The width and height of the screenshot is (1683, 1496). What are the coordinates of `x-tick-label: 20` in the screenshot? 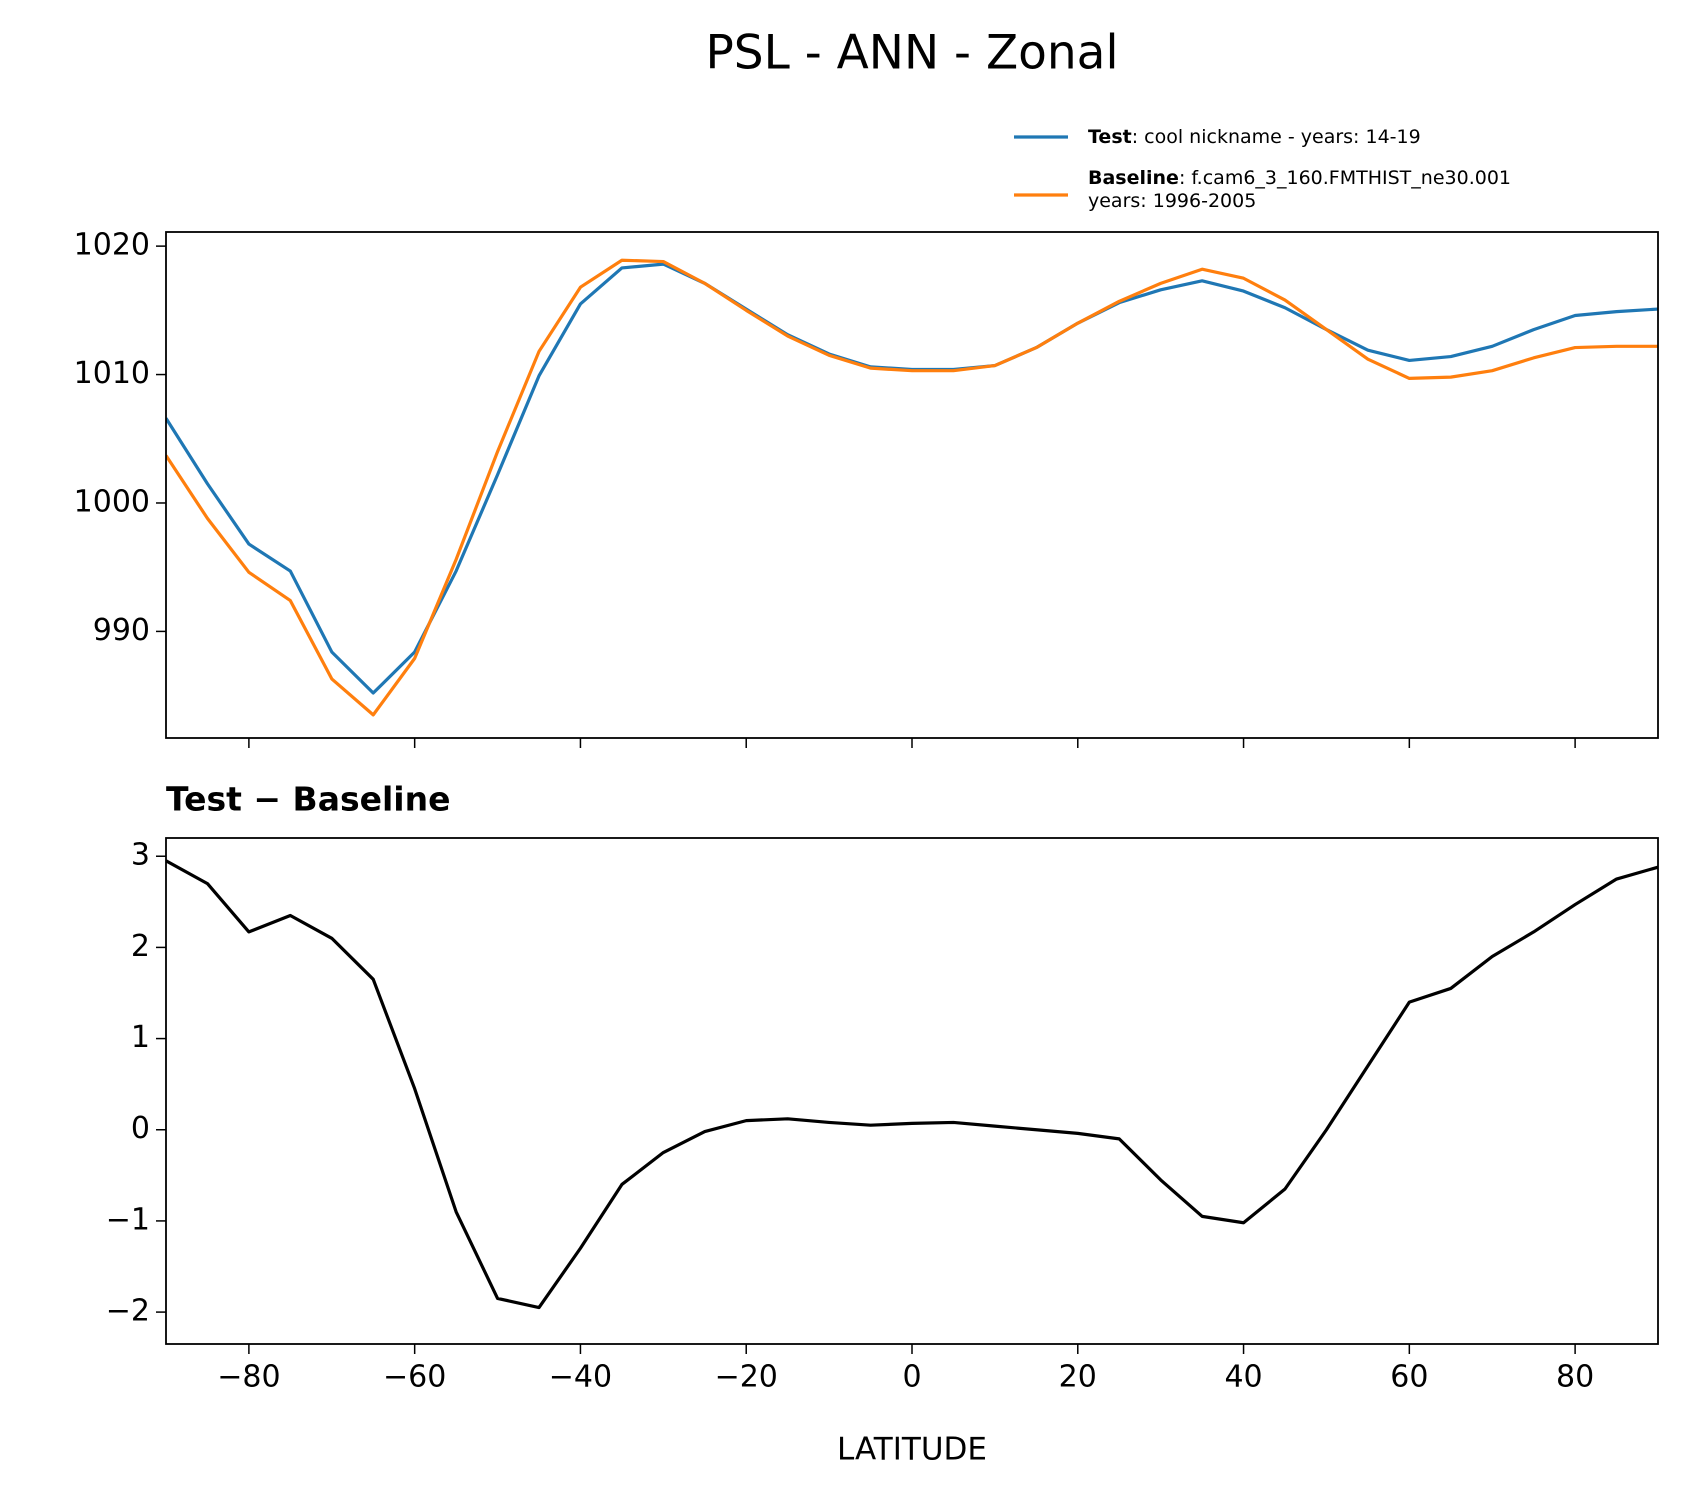 It's located at (1078, 1377).